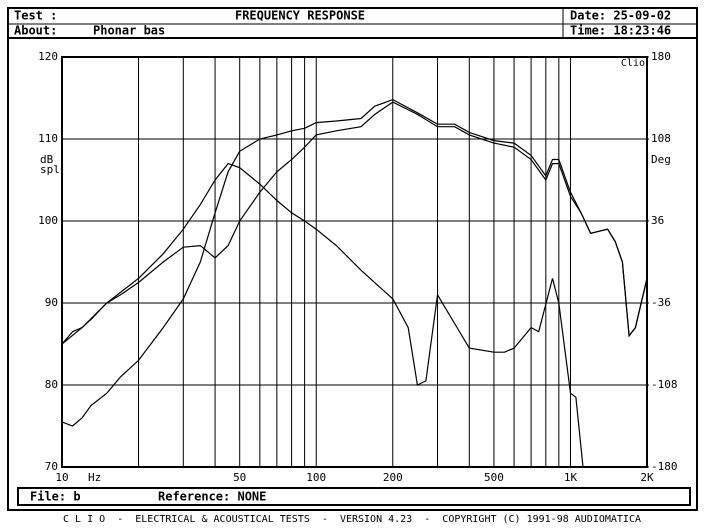 Image resolution: width=705 pixels, height=532 pixels. I want to click on about: Phonar bas, so click(129, 31).